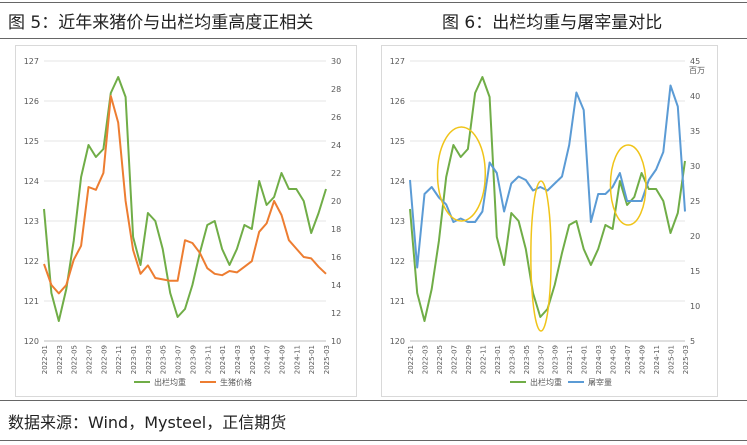 This screenshot has height=445, width=747. What do you see at coordinates (600, 382) in the screenshot?
I see `legend-label: 屠宰量` at bounding box center [600, 382].